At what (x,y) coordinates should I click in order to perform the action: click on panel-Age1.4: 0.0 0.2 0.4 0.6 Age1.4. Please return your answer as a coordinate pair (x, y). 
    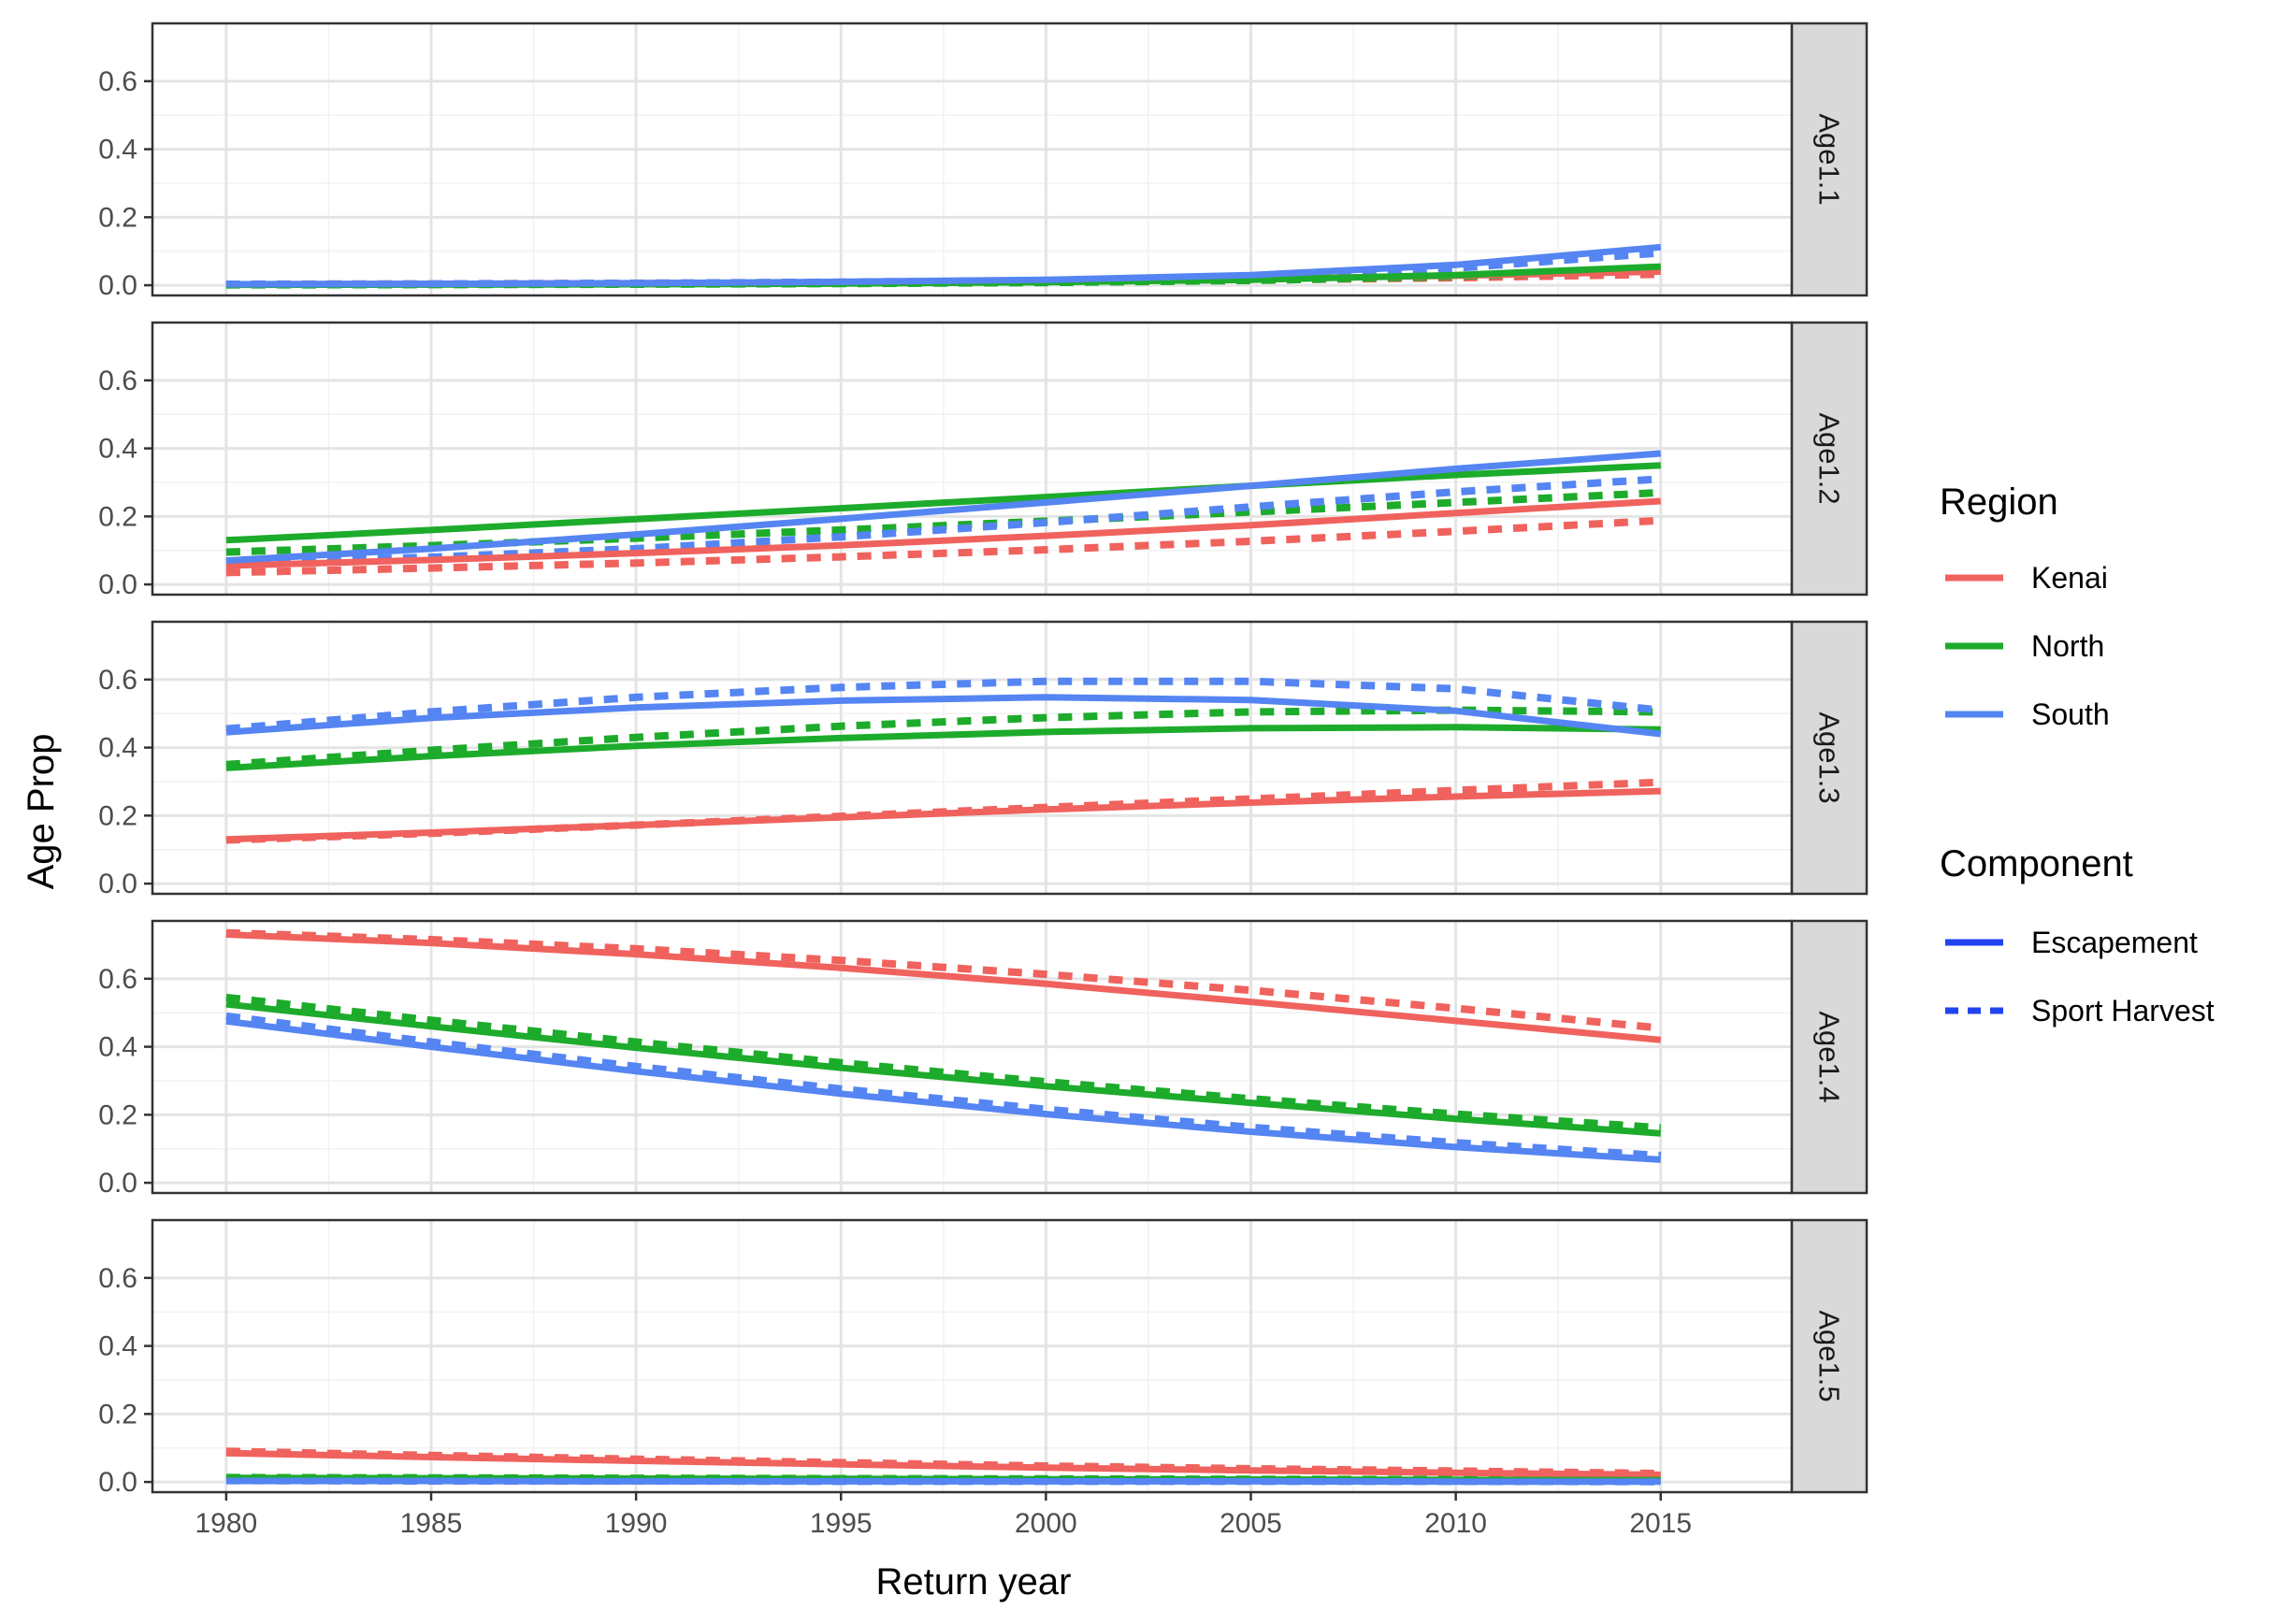
    Looking at the image, I should click on (983, 1059).